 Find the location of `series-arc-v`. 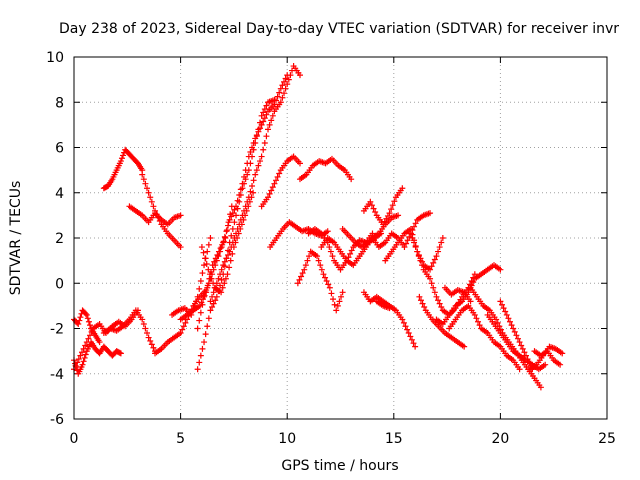

series-arc-v is located at coordinates (383, 206).